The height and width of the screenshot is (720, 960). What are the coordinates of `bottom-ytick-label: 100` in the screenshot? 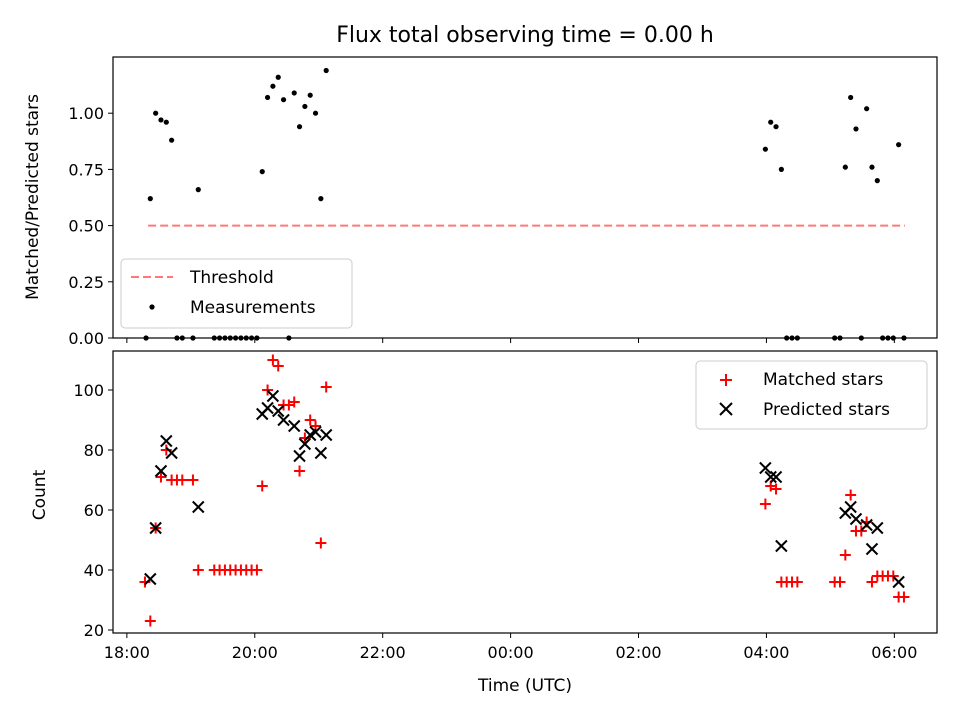 It's located at (88, 390).